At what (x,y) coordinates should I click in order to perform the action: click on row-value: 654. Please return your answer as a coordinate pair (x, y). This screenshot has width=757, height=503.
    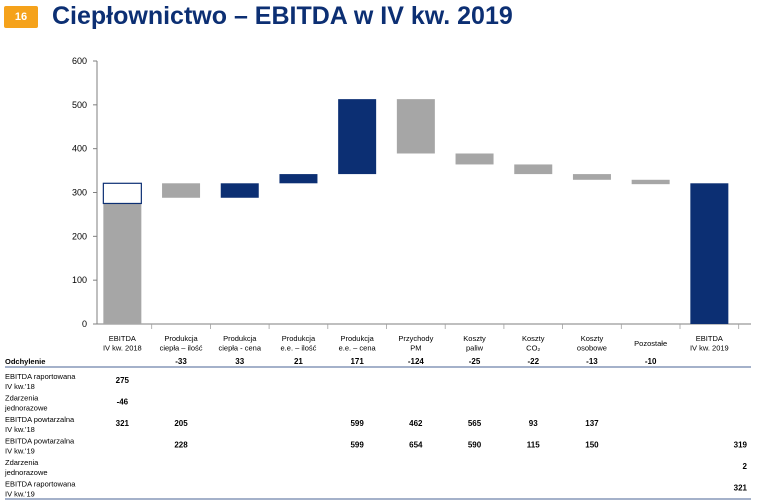
    Looking at the image, I should click on (416, 445).